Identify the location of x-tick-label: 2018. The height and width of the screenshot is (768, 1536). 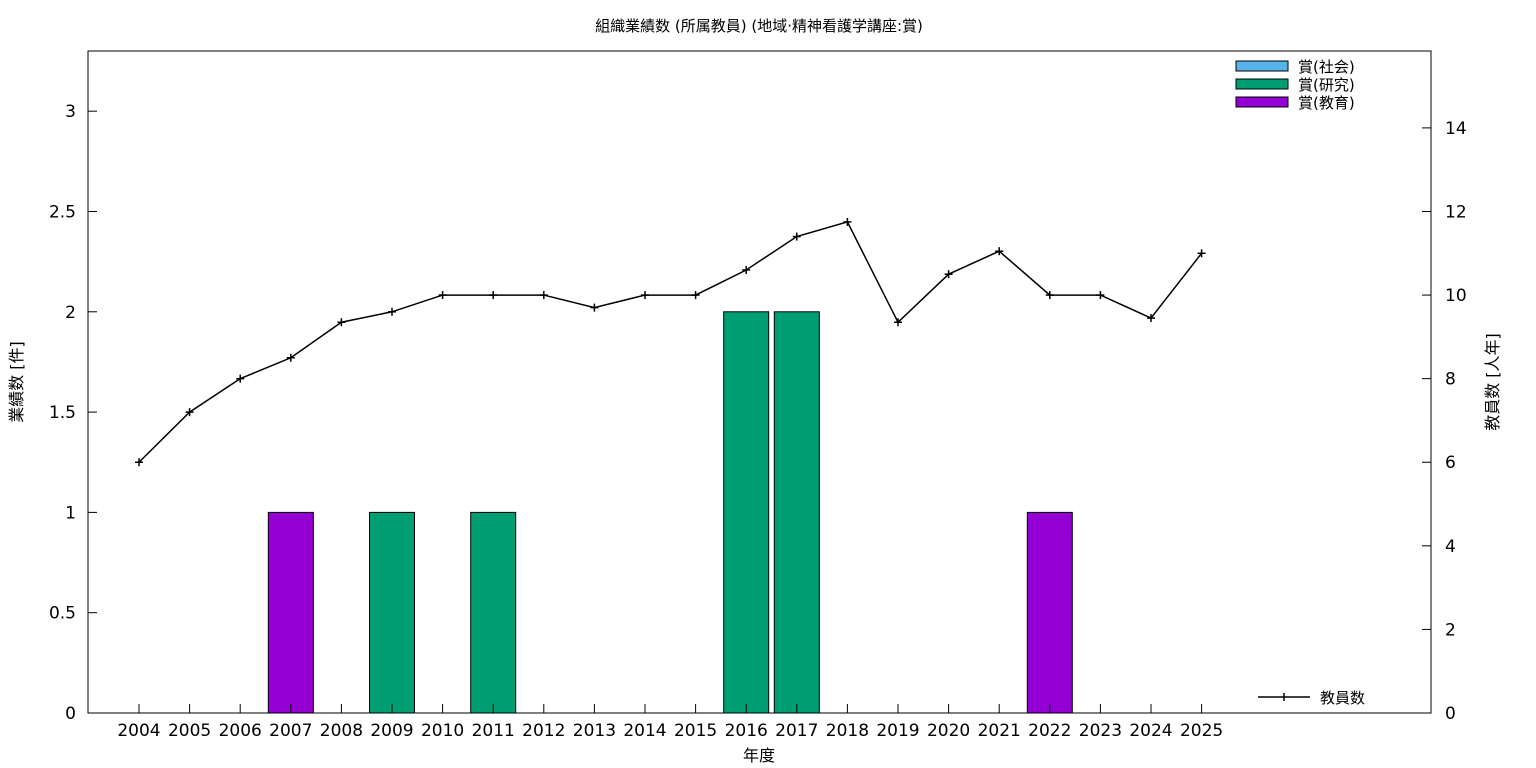
(847, 731).